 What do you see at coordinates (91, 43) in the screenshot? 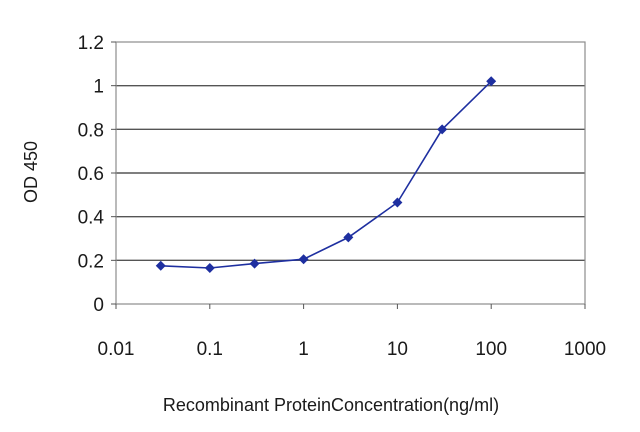
I see `y-tick-label: 1.2` at bounding box center [91, 43].